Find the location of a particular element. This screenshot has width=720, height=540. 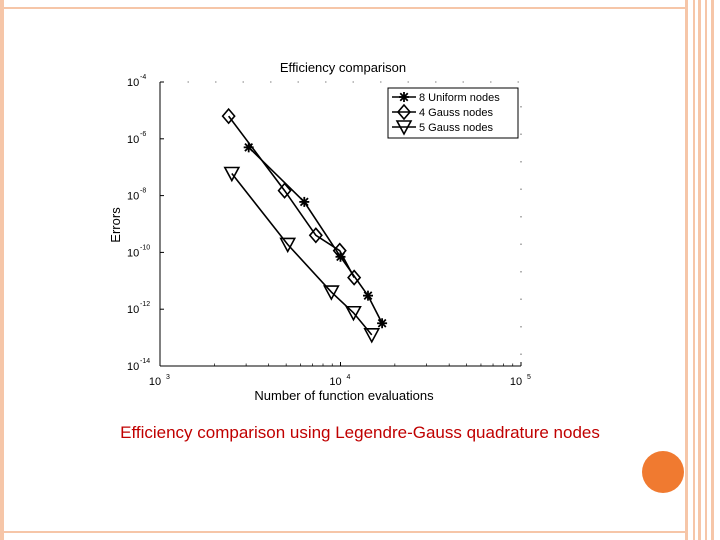

y-tick-exponent: -8 is located at coordinates (143, 191).